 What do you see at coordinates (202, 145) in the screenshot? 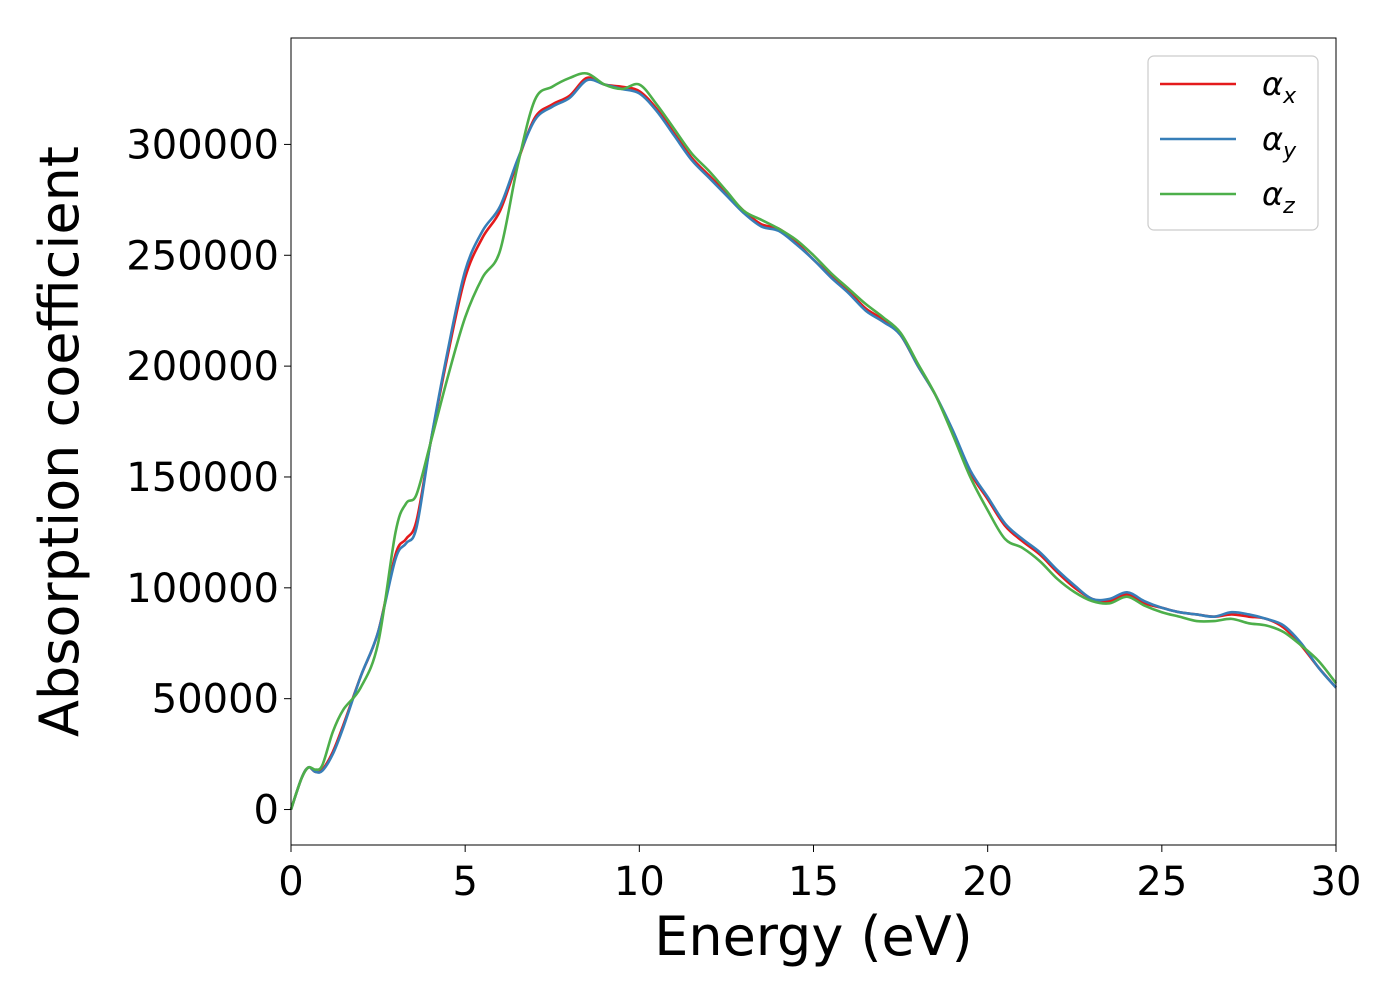
I see `y-tick-label: 300000` at bounding box center [202, 145].